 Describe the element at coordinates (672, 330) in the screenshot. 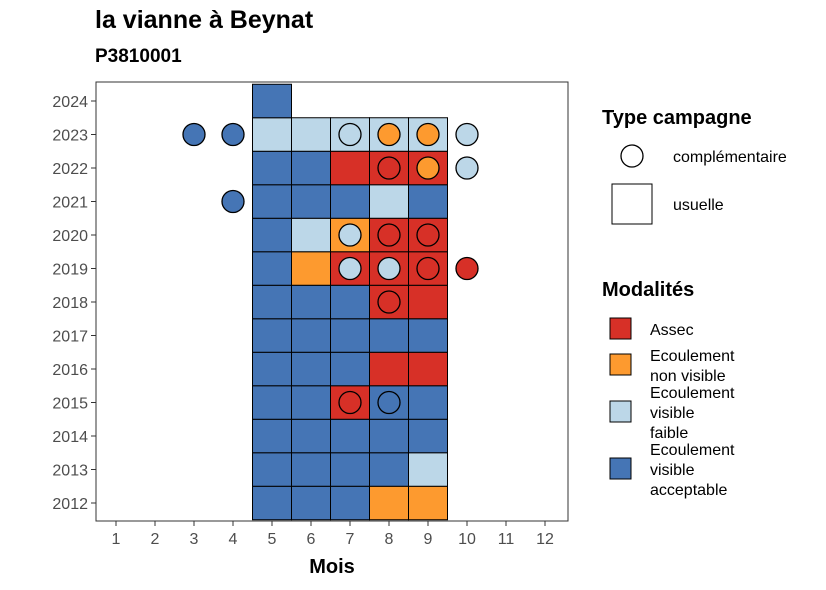

I see `legend-label-assec: Assec` at that location.